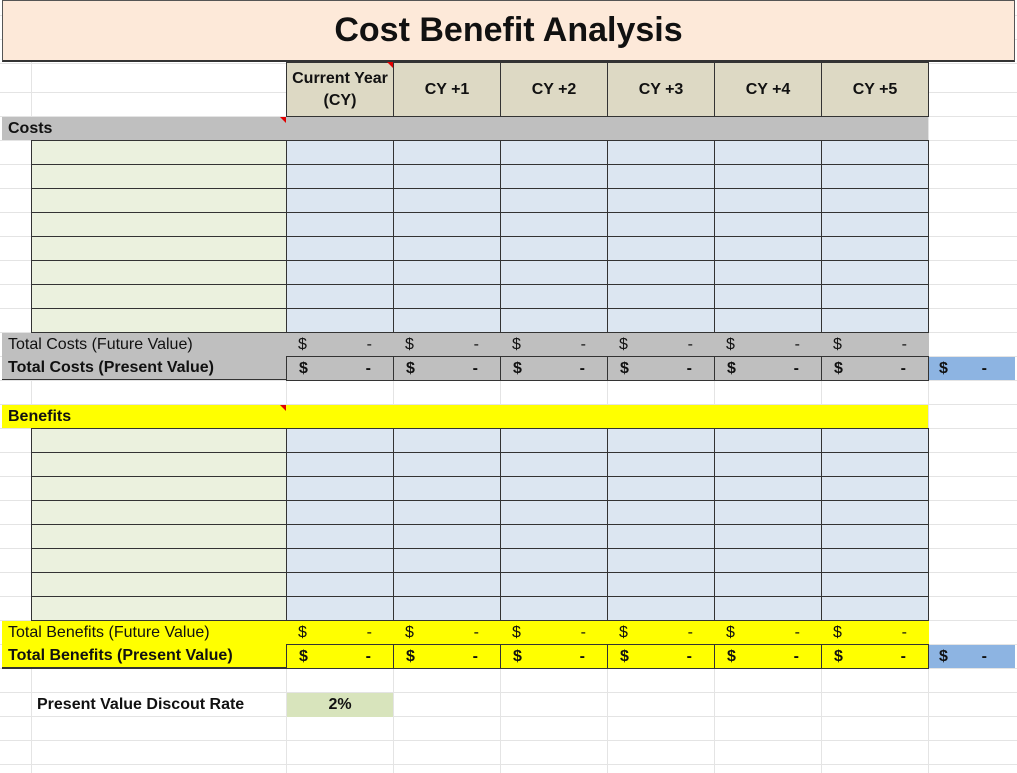  Describe the element at coordinates (447, 89) in the screenshot. I see `column-header-1: CY +1` at that location.